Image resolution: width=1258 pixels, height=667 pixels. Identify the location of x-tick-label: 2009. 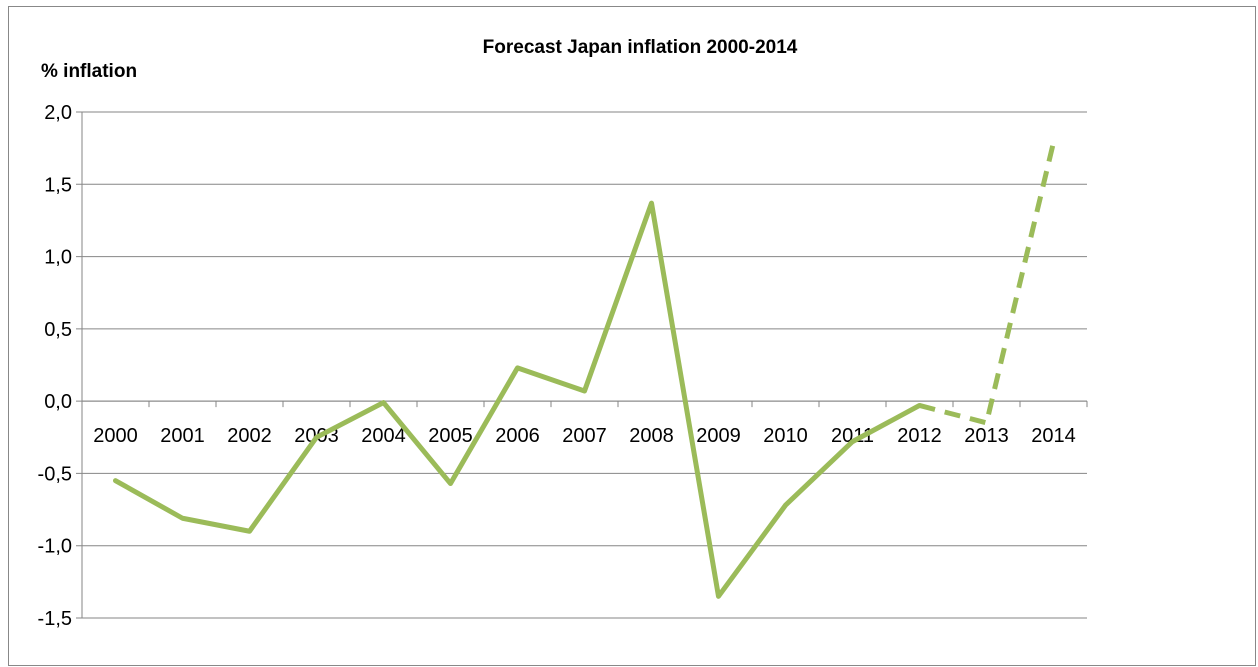
(718, 436).